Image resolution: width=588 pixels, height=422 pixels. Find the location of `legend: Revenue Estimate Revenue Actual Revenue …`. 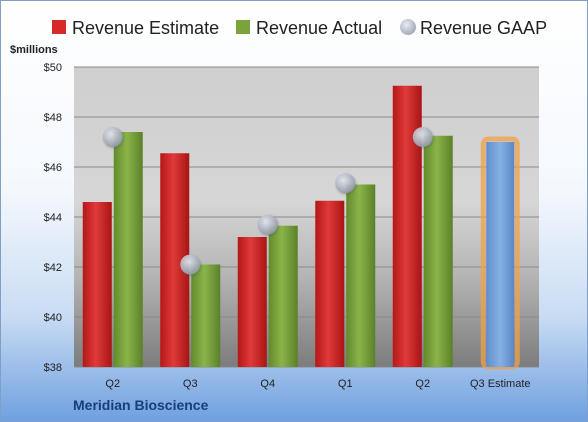

legend: Revenue Estimate Revenue Actual Revenue … is located at coordinates (299, 28).